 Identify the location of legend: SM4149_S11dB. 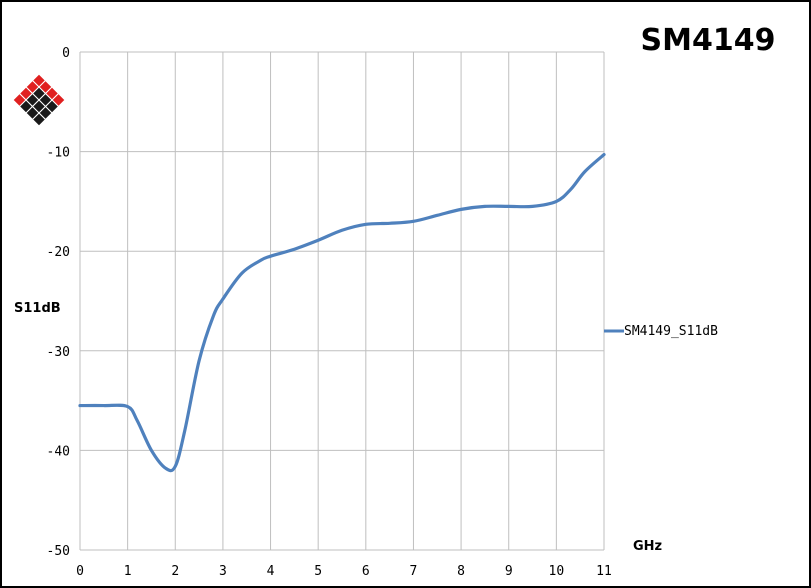
(661, 331).